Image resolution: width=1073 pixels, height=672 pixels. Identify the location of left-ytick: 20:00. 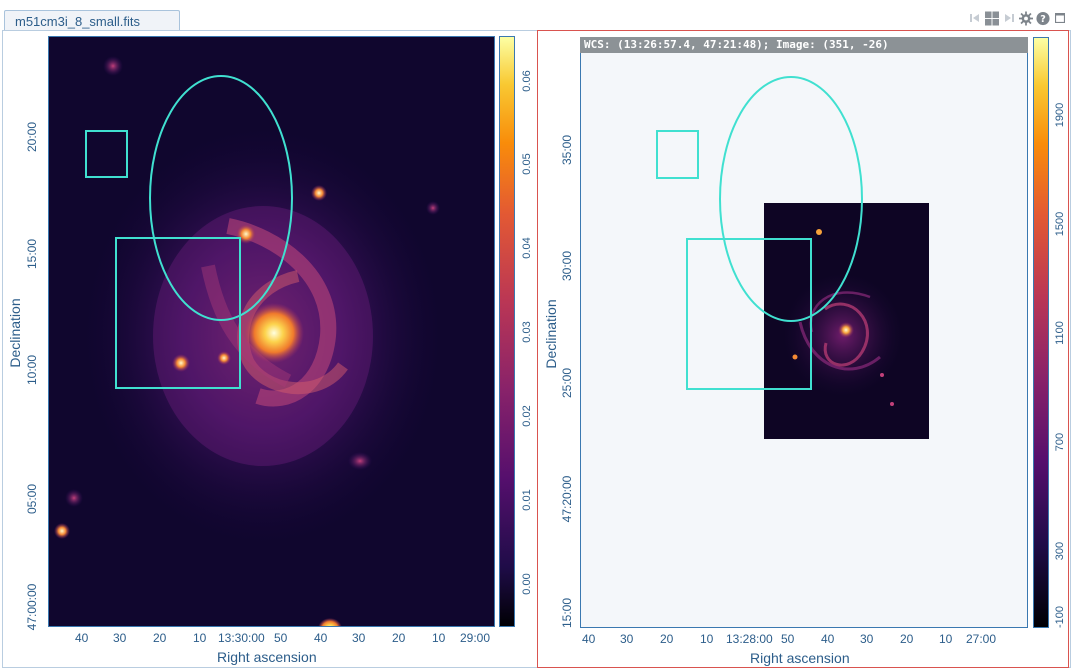
(32, 137).